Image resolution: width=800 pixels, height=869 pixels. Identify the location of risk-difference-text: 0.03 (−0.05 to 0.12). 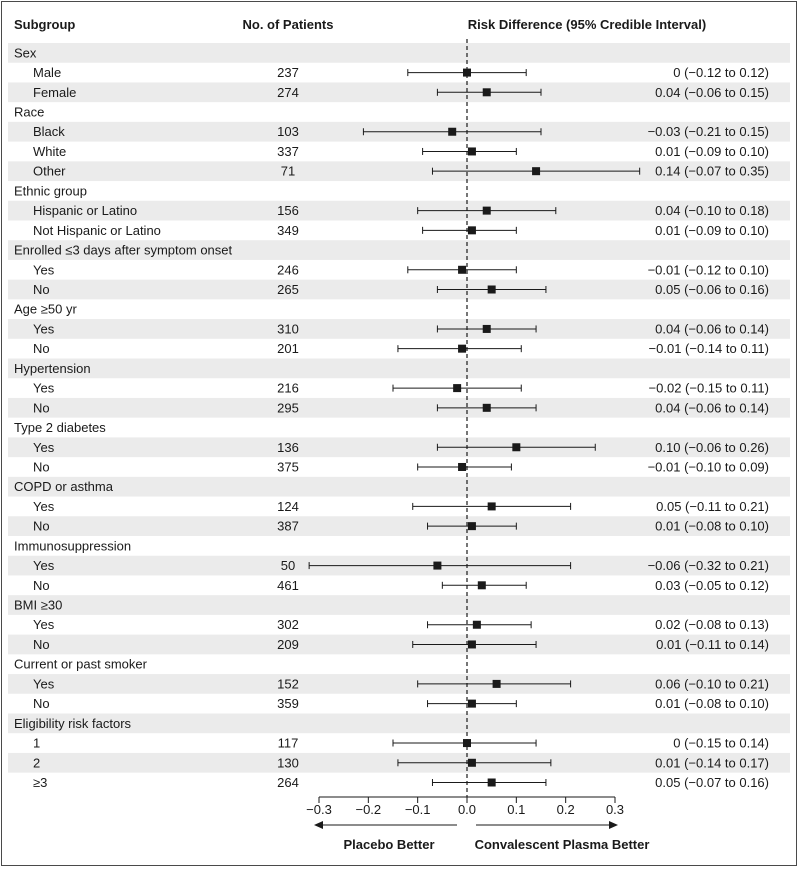
(712, 585).